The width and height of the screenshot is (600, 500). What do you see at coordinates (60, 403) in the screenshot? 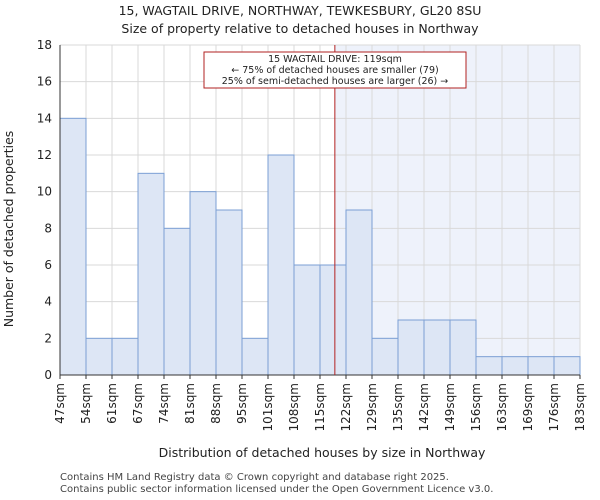
I see `x-tick-label: 47sqm` at bounding box center [60, 403].